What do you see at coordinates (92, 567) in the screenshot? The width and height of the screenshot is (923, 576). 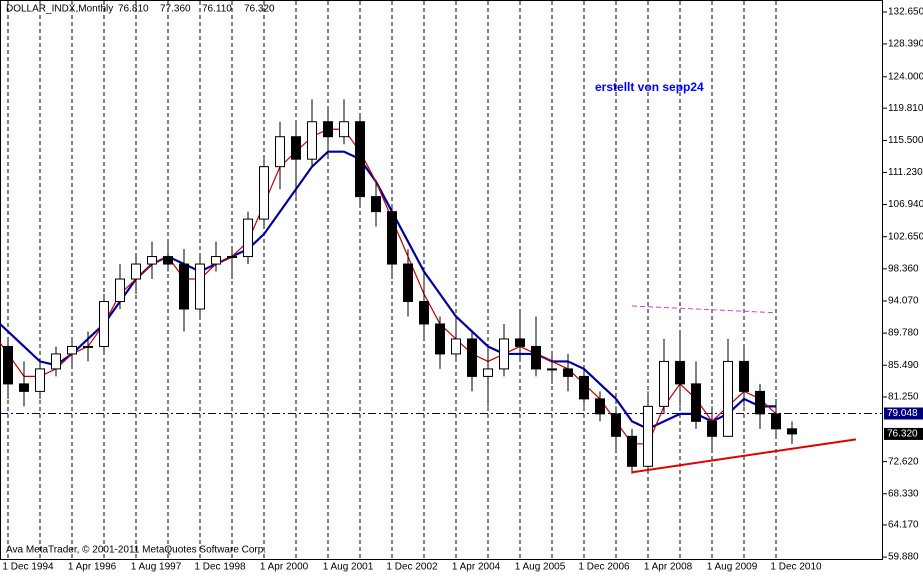 I see `x-tick-label: 1 Apr 1996` at bounding box center [92, 567].